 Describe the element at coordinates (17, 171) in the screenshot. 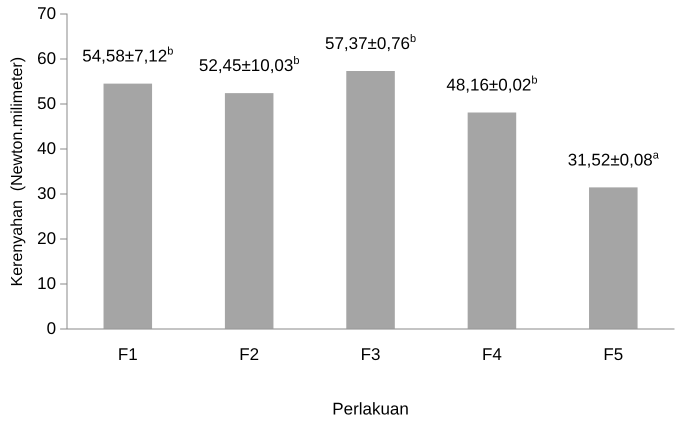

I see `y-axis-title: Kerenyahan (Newton.milimeter)` at that location.